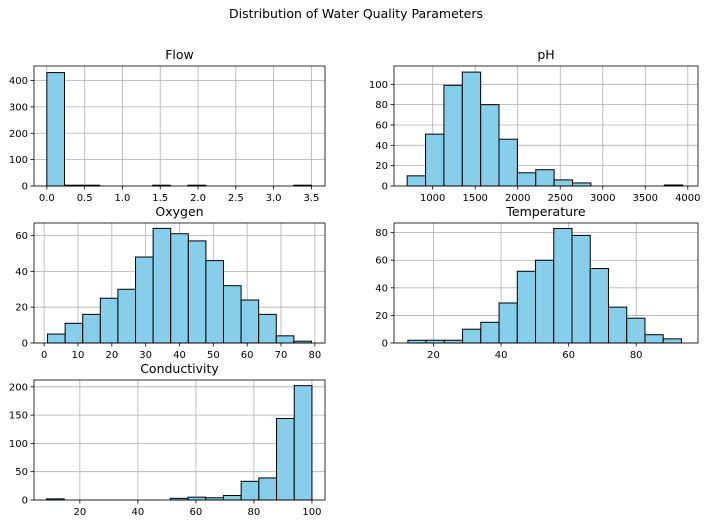  What do you see at coordinates (160, 198) in the screenshot?
I see `x-tick-label: 1.5` at bounding box center [160, 198].